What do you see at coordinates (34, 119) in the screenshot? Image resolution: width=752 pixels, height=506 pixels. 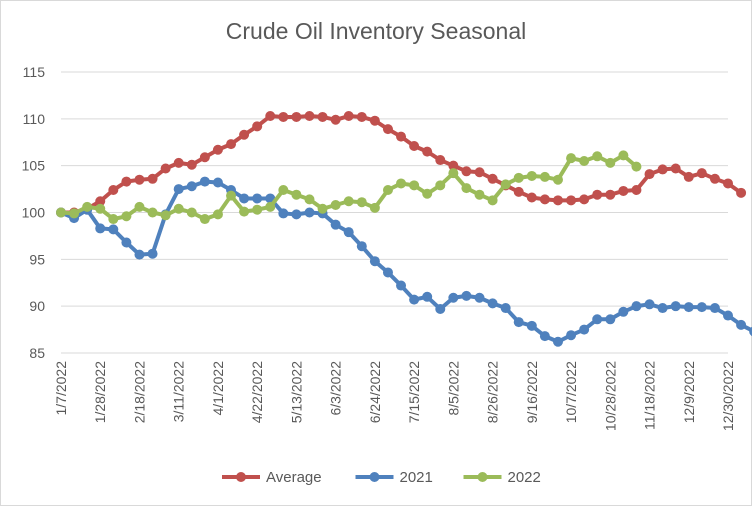 I see `y-tick-label: 110` at bounding box center [34, 119].